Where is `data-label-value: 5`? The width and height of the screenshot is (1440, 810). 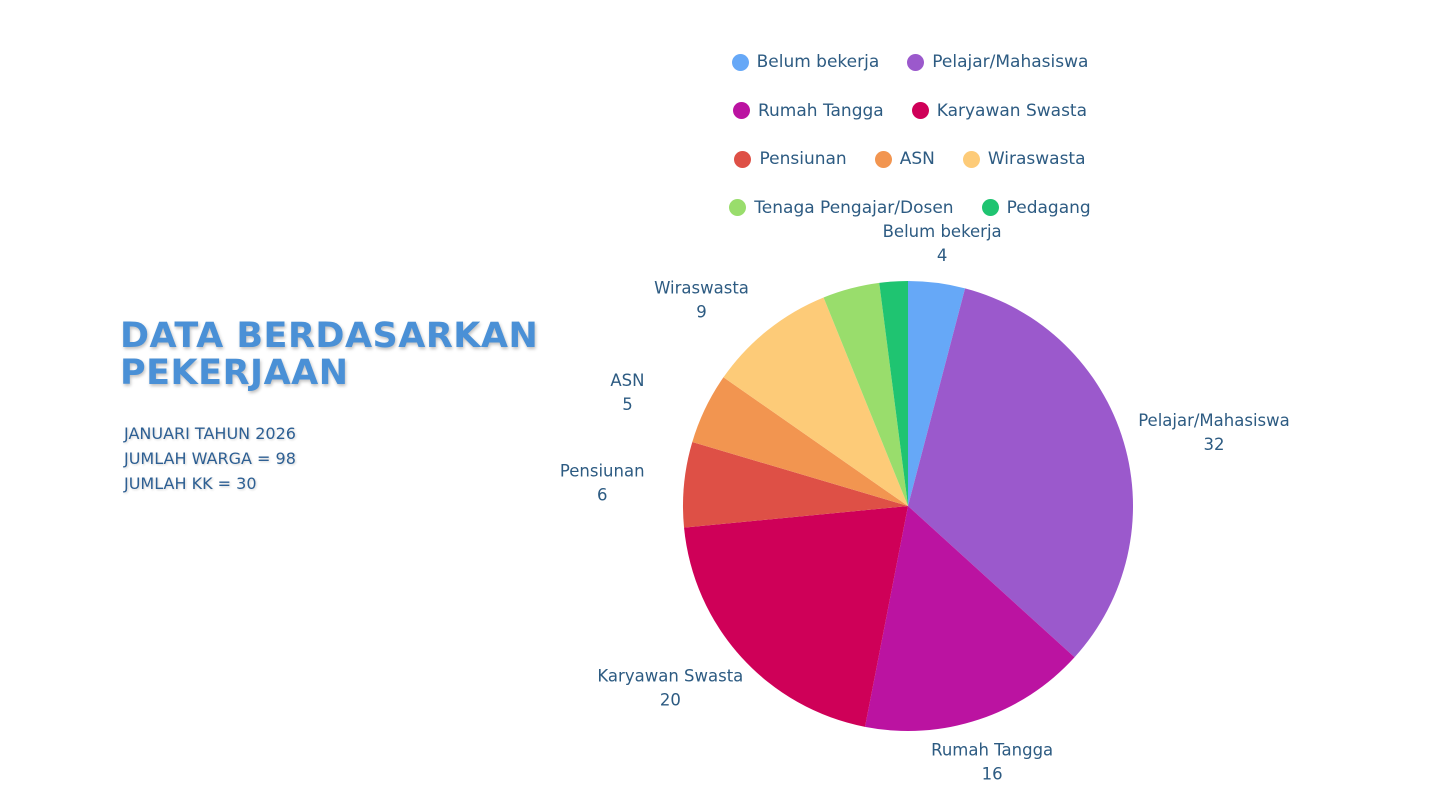 data-label-value: 5 is located at coordinates (627, 404).